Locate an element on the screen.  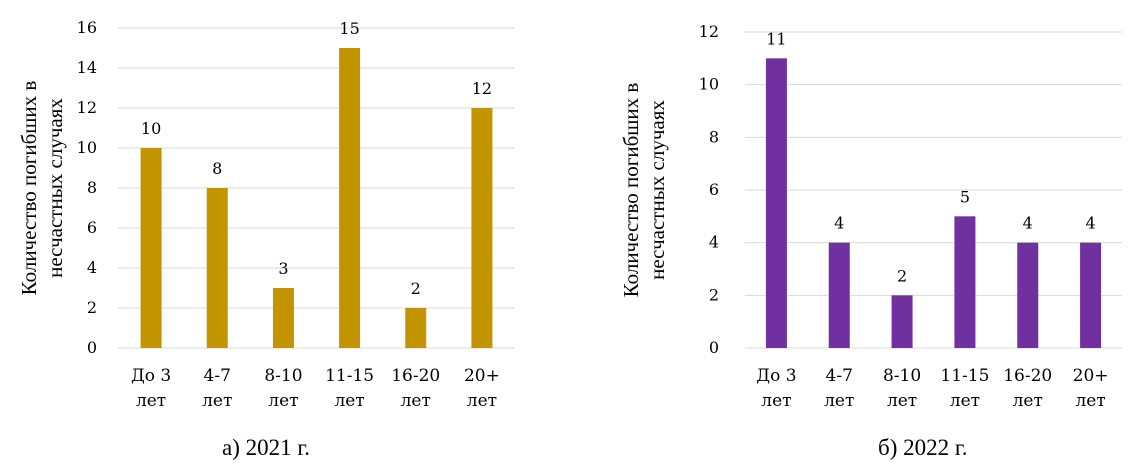
data-label: 5 is located at coordinates (965, 196).